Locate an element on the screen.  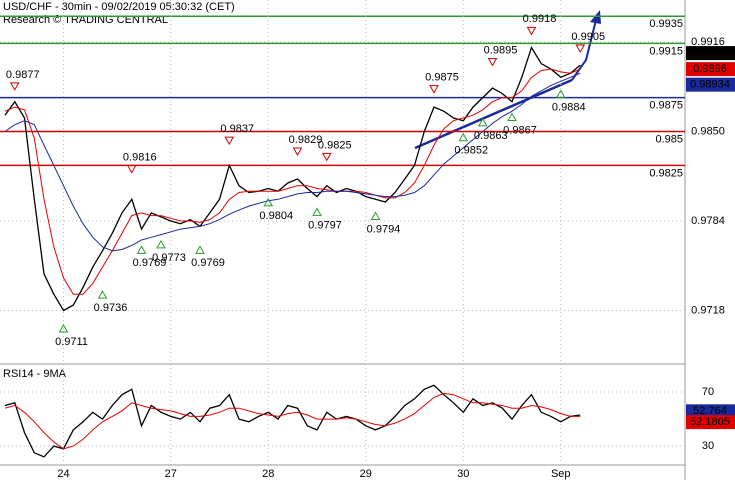
pivot-label: 0.9918 is located at coordinates (540, 19).